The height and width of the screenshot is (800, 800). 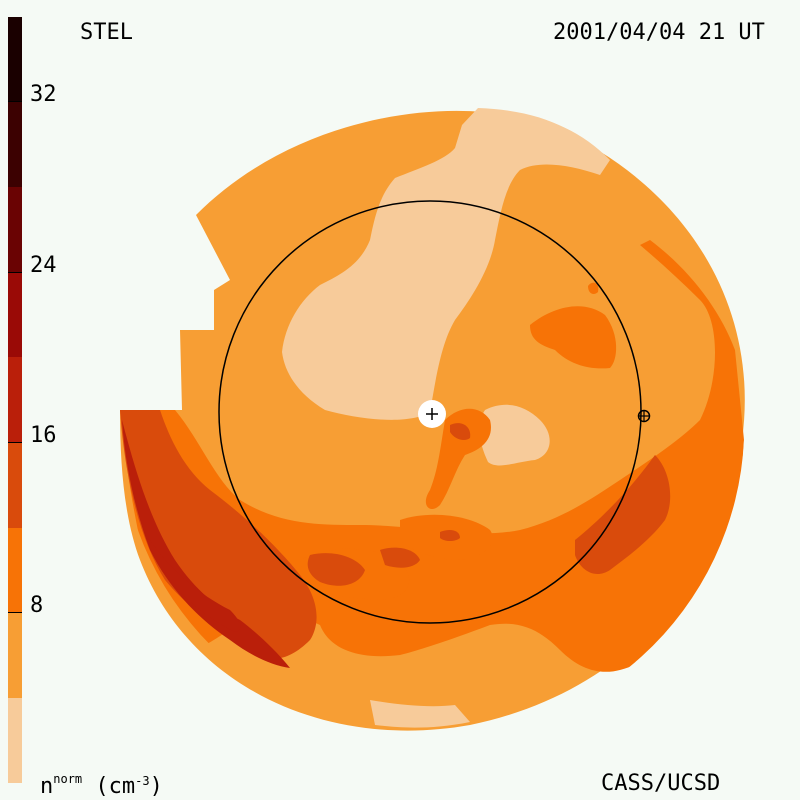 What do you see at coordinates (432, 414) in the screenshot?
I see `sun-icon` at bounding box center [432, 414].